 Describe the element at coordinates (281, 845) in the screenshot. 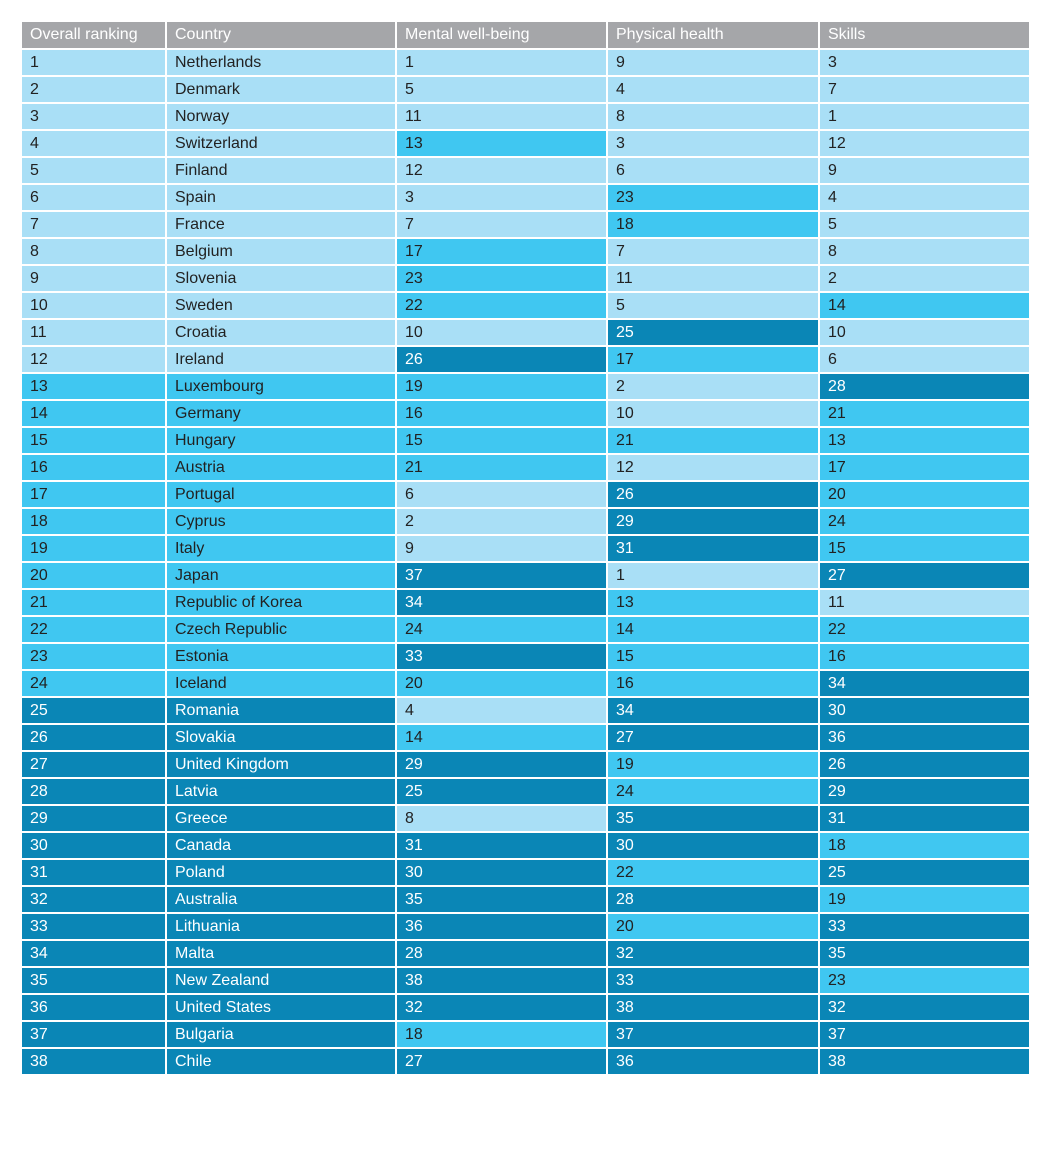

I see `cell-country: Canada` at that location.